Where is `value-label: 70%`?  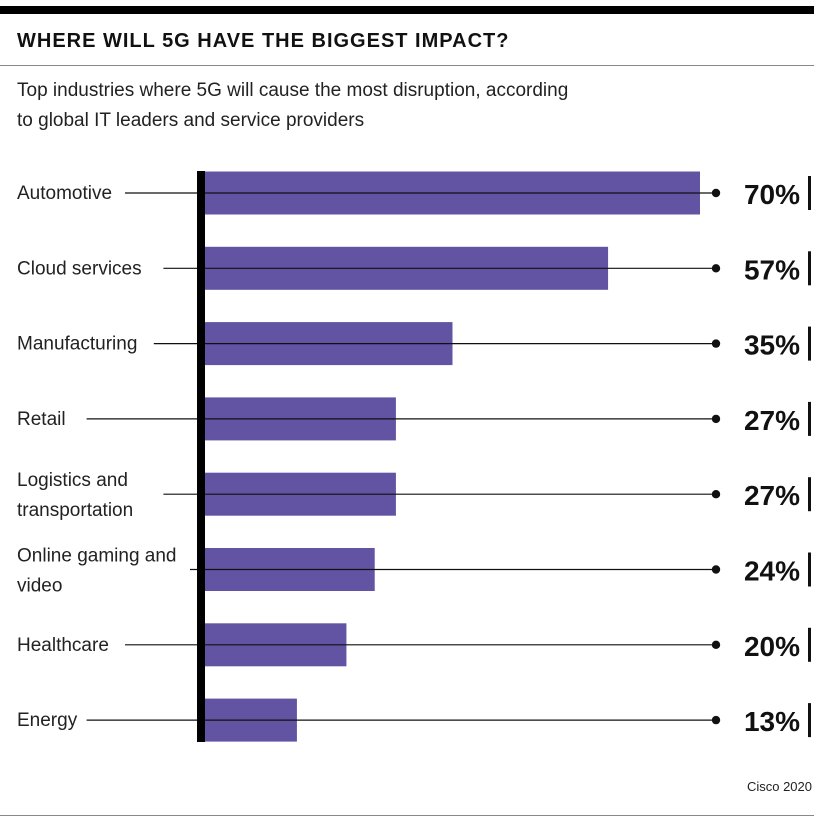
value-label: 70% is located at coordinates (772, 194).